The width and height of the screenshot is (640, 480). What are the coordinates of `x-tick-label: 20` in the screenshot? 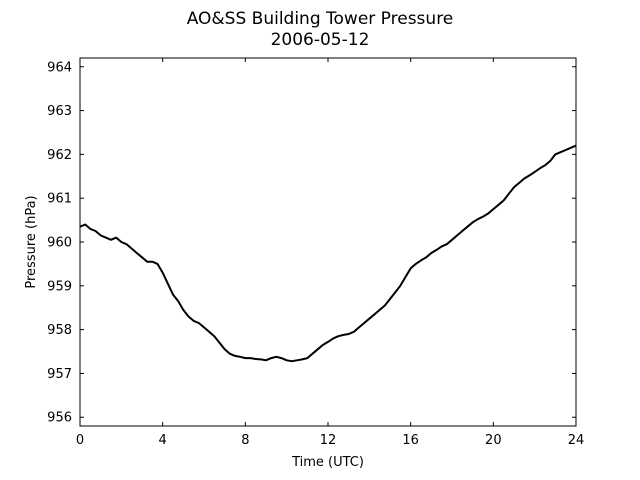 It's located at (493, 440).